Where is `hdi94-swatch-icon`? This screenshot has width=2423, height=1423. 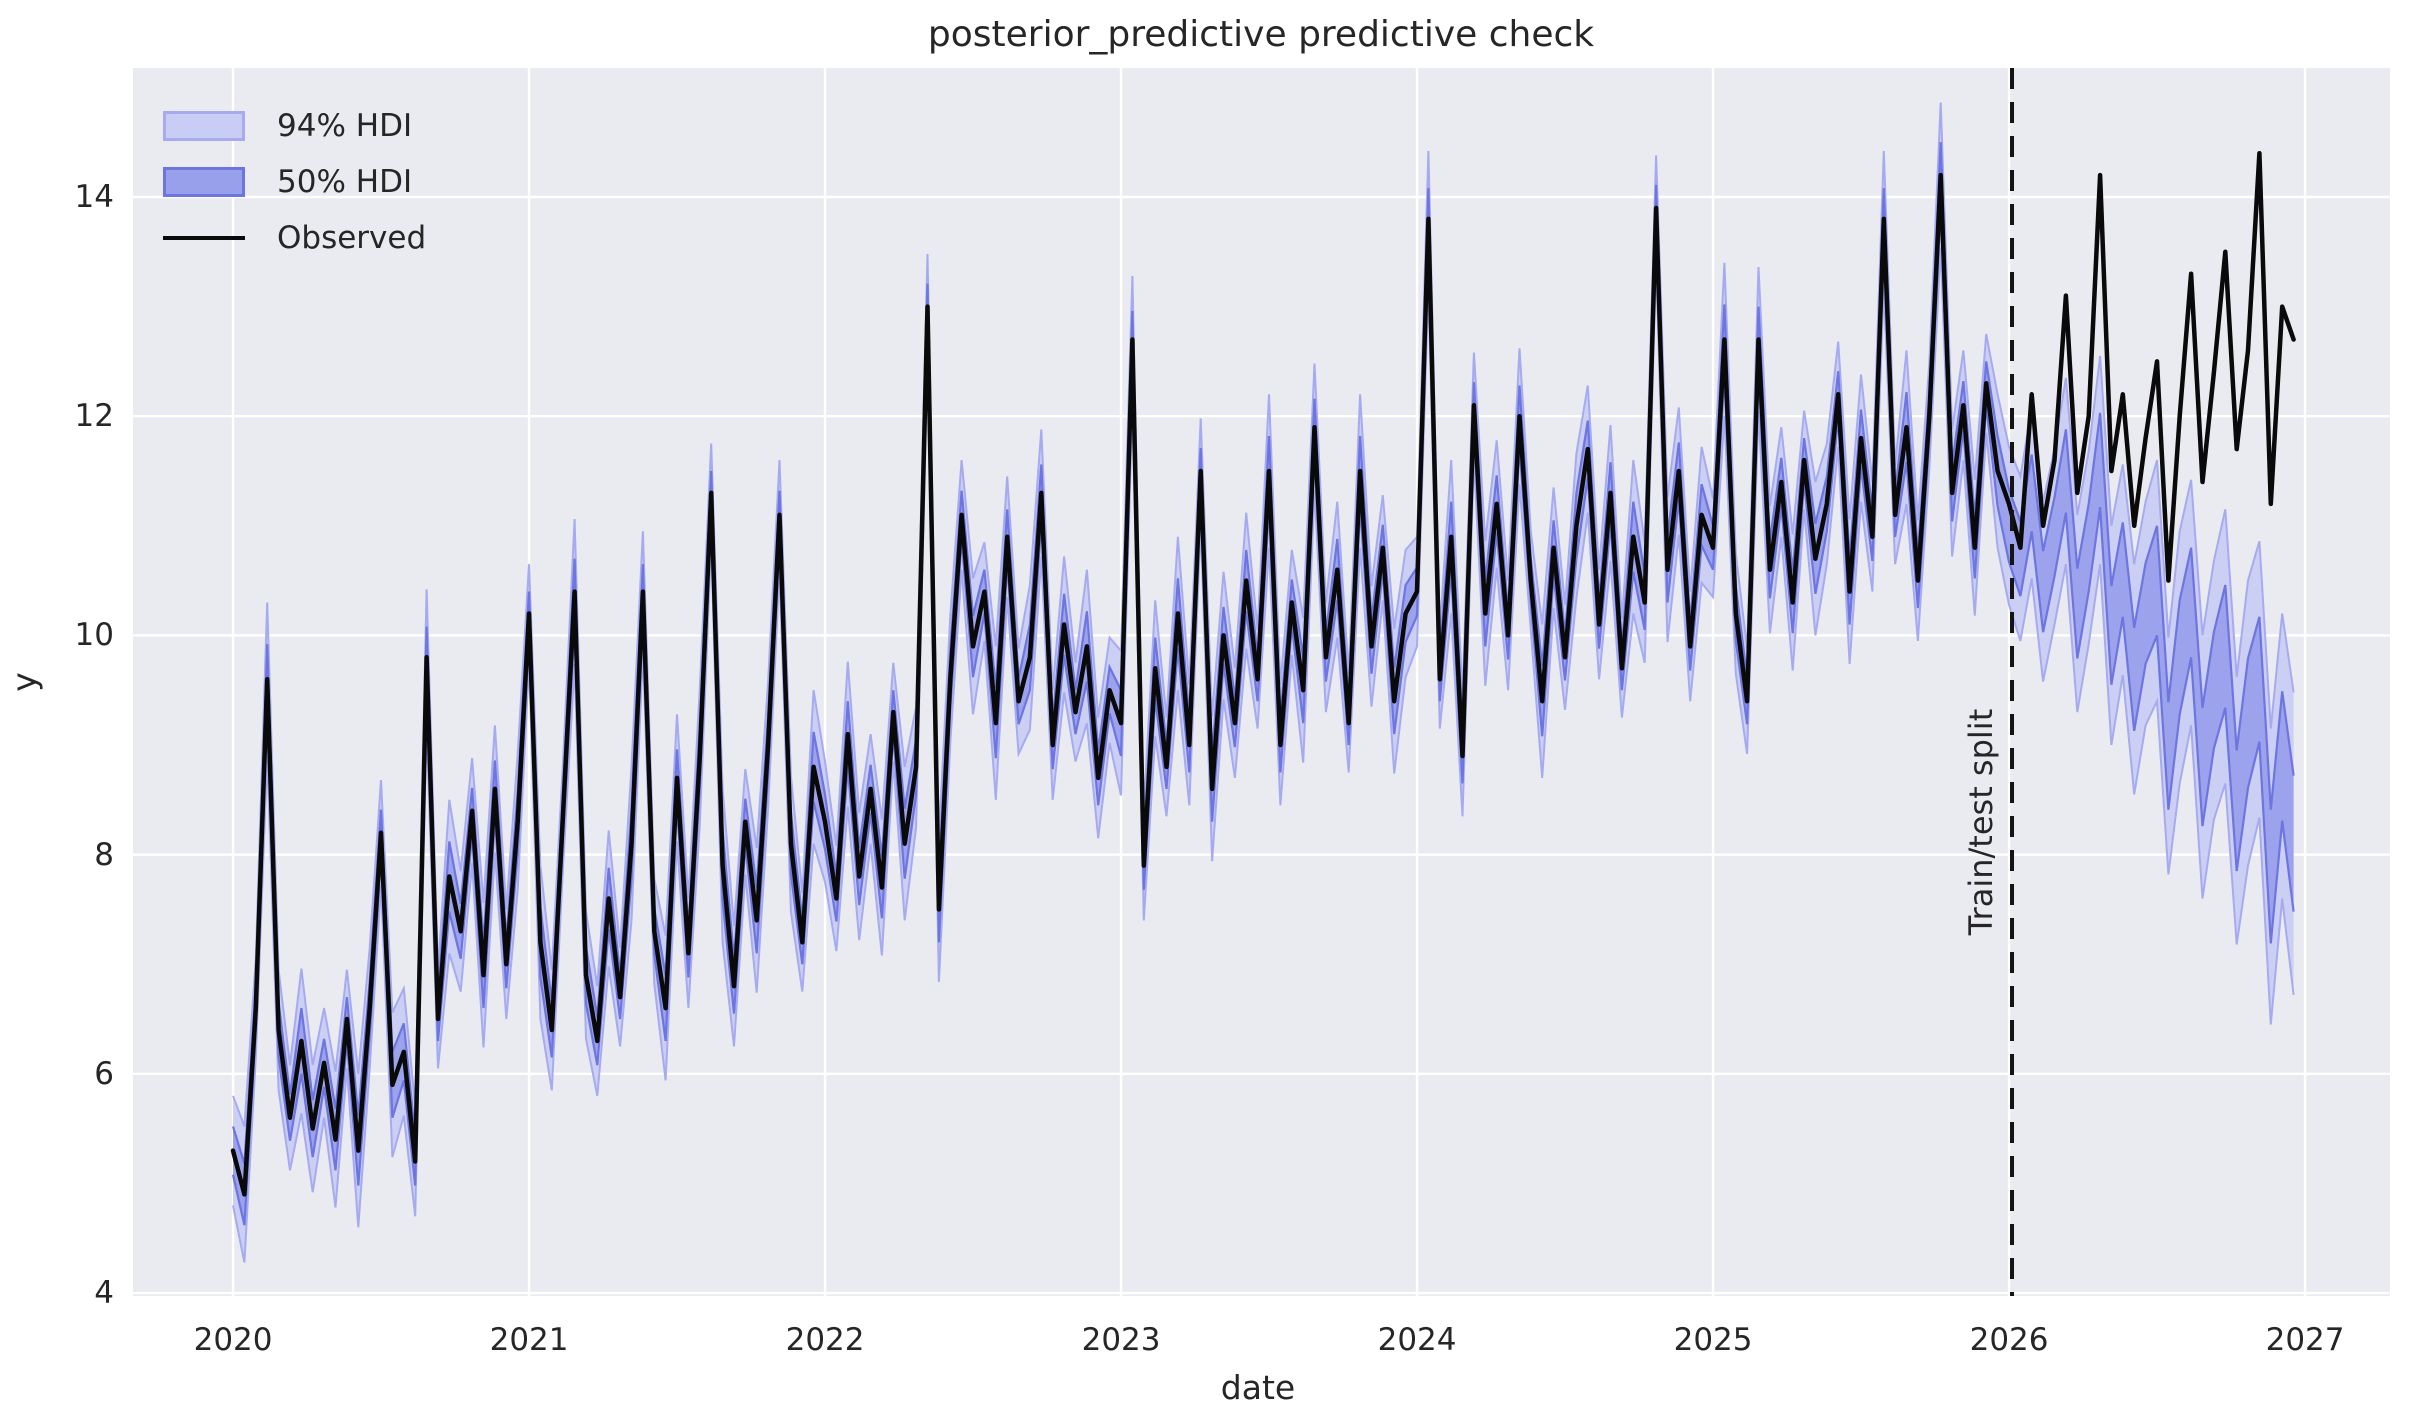
hdi94-swatch-icon is located at coordinates (204, 126).